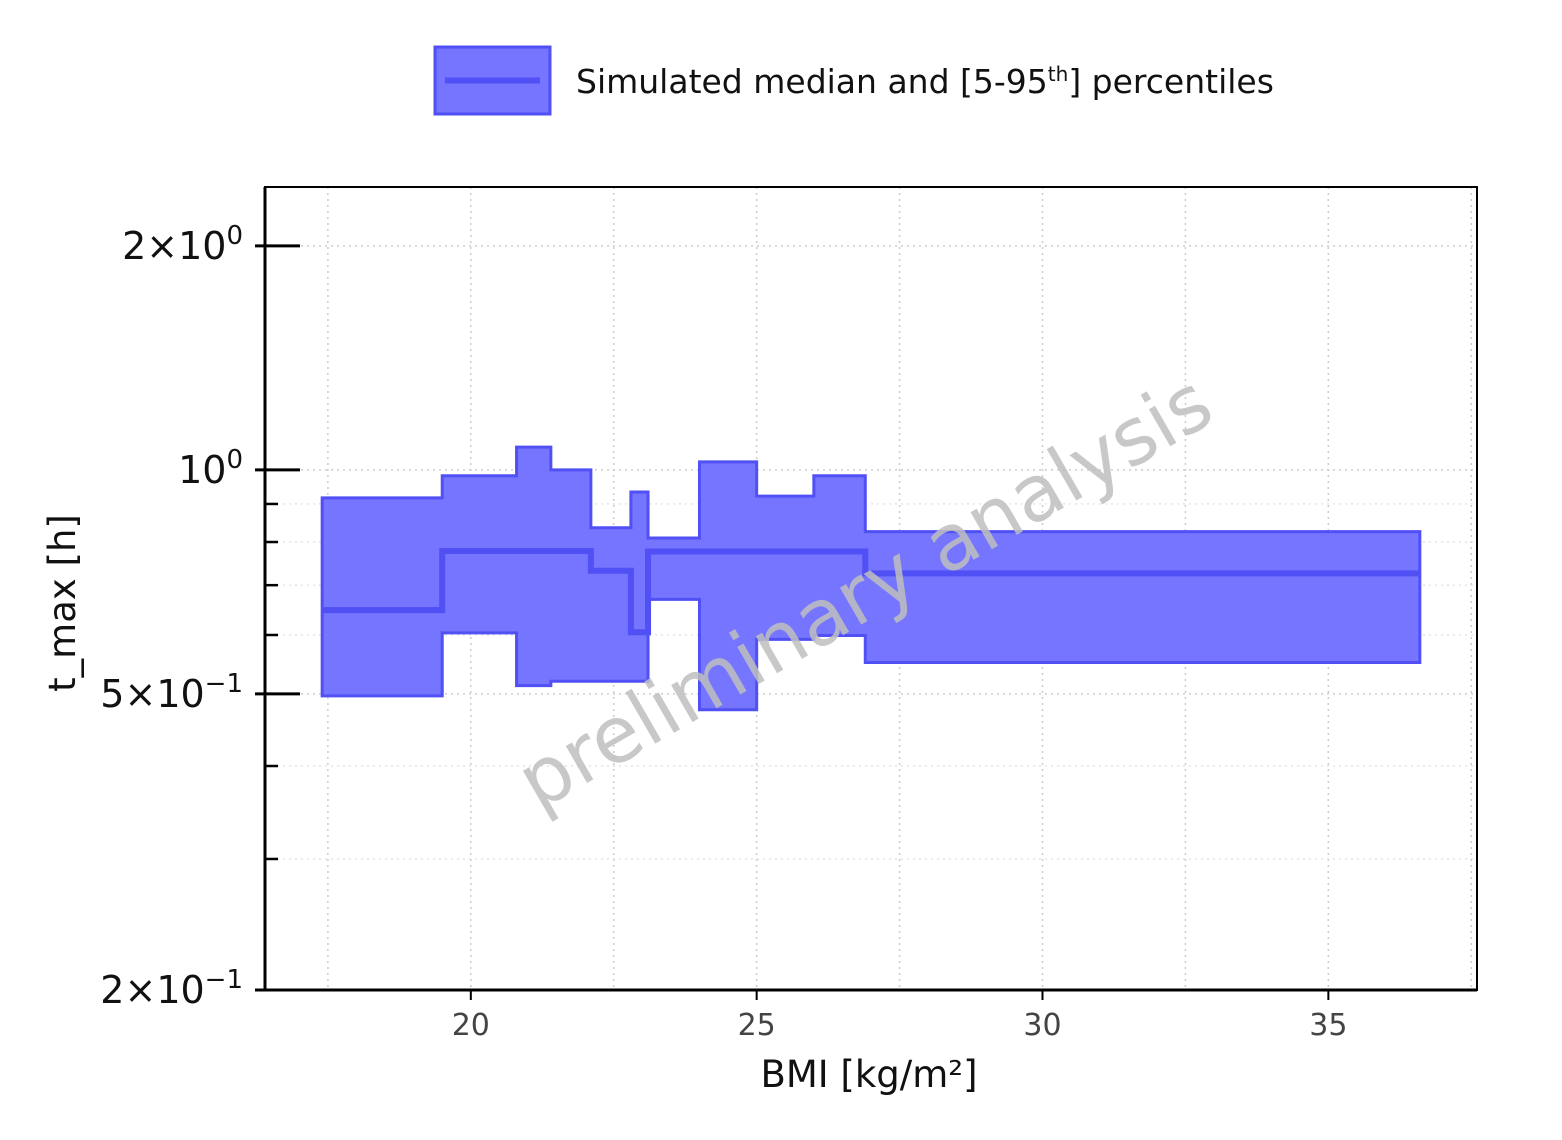 The width and height of the screenshot is (1562, 1140). Describe the element at coordinates (182, 244) in the screenshot. I see `y-tick-label: 2×100` at that location.